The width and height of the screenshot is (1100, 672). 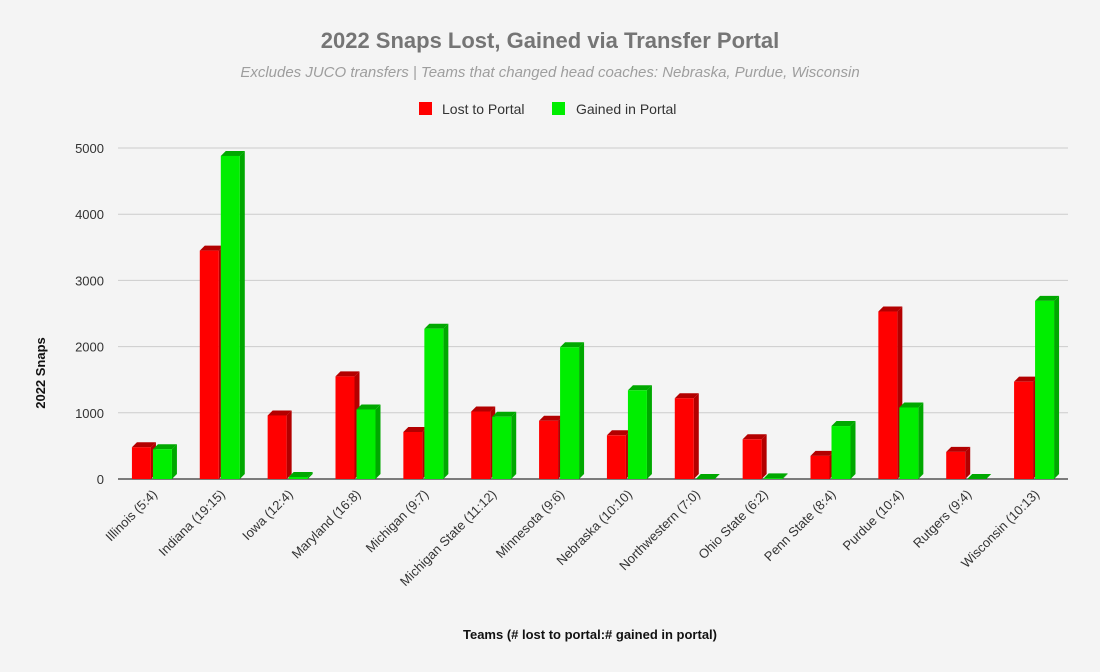 I want to click on legend-label-gained: Gained in Portal, so click(x=626, y=109).